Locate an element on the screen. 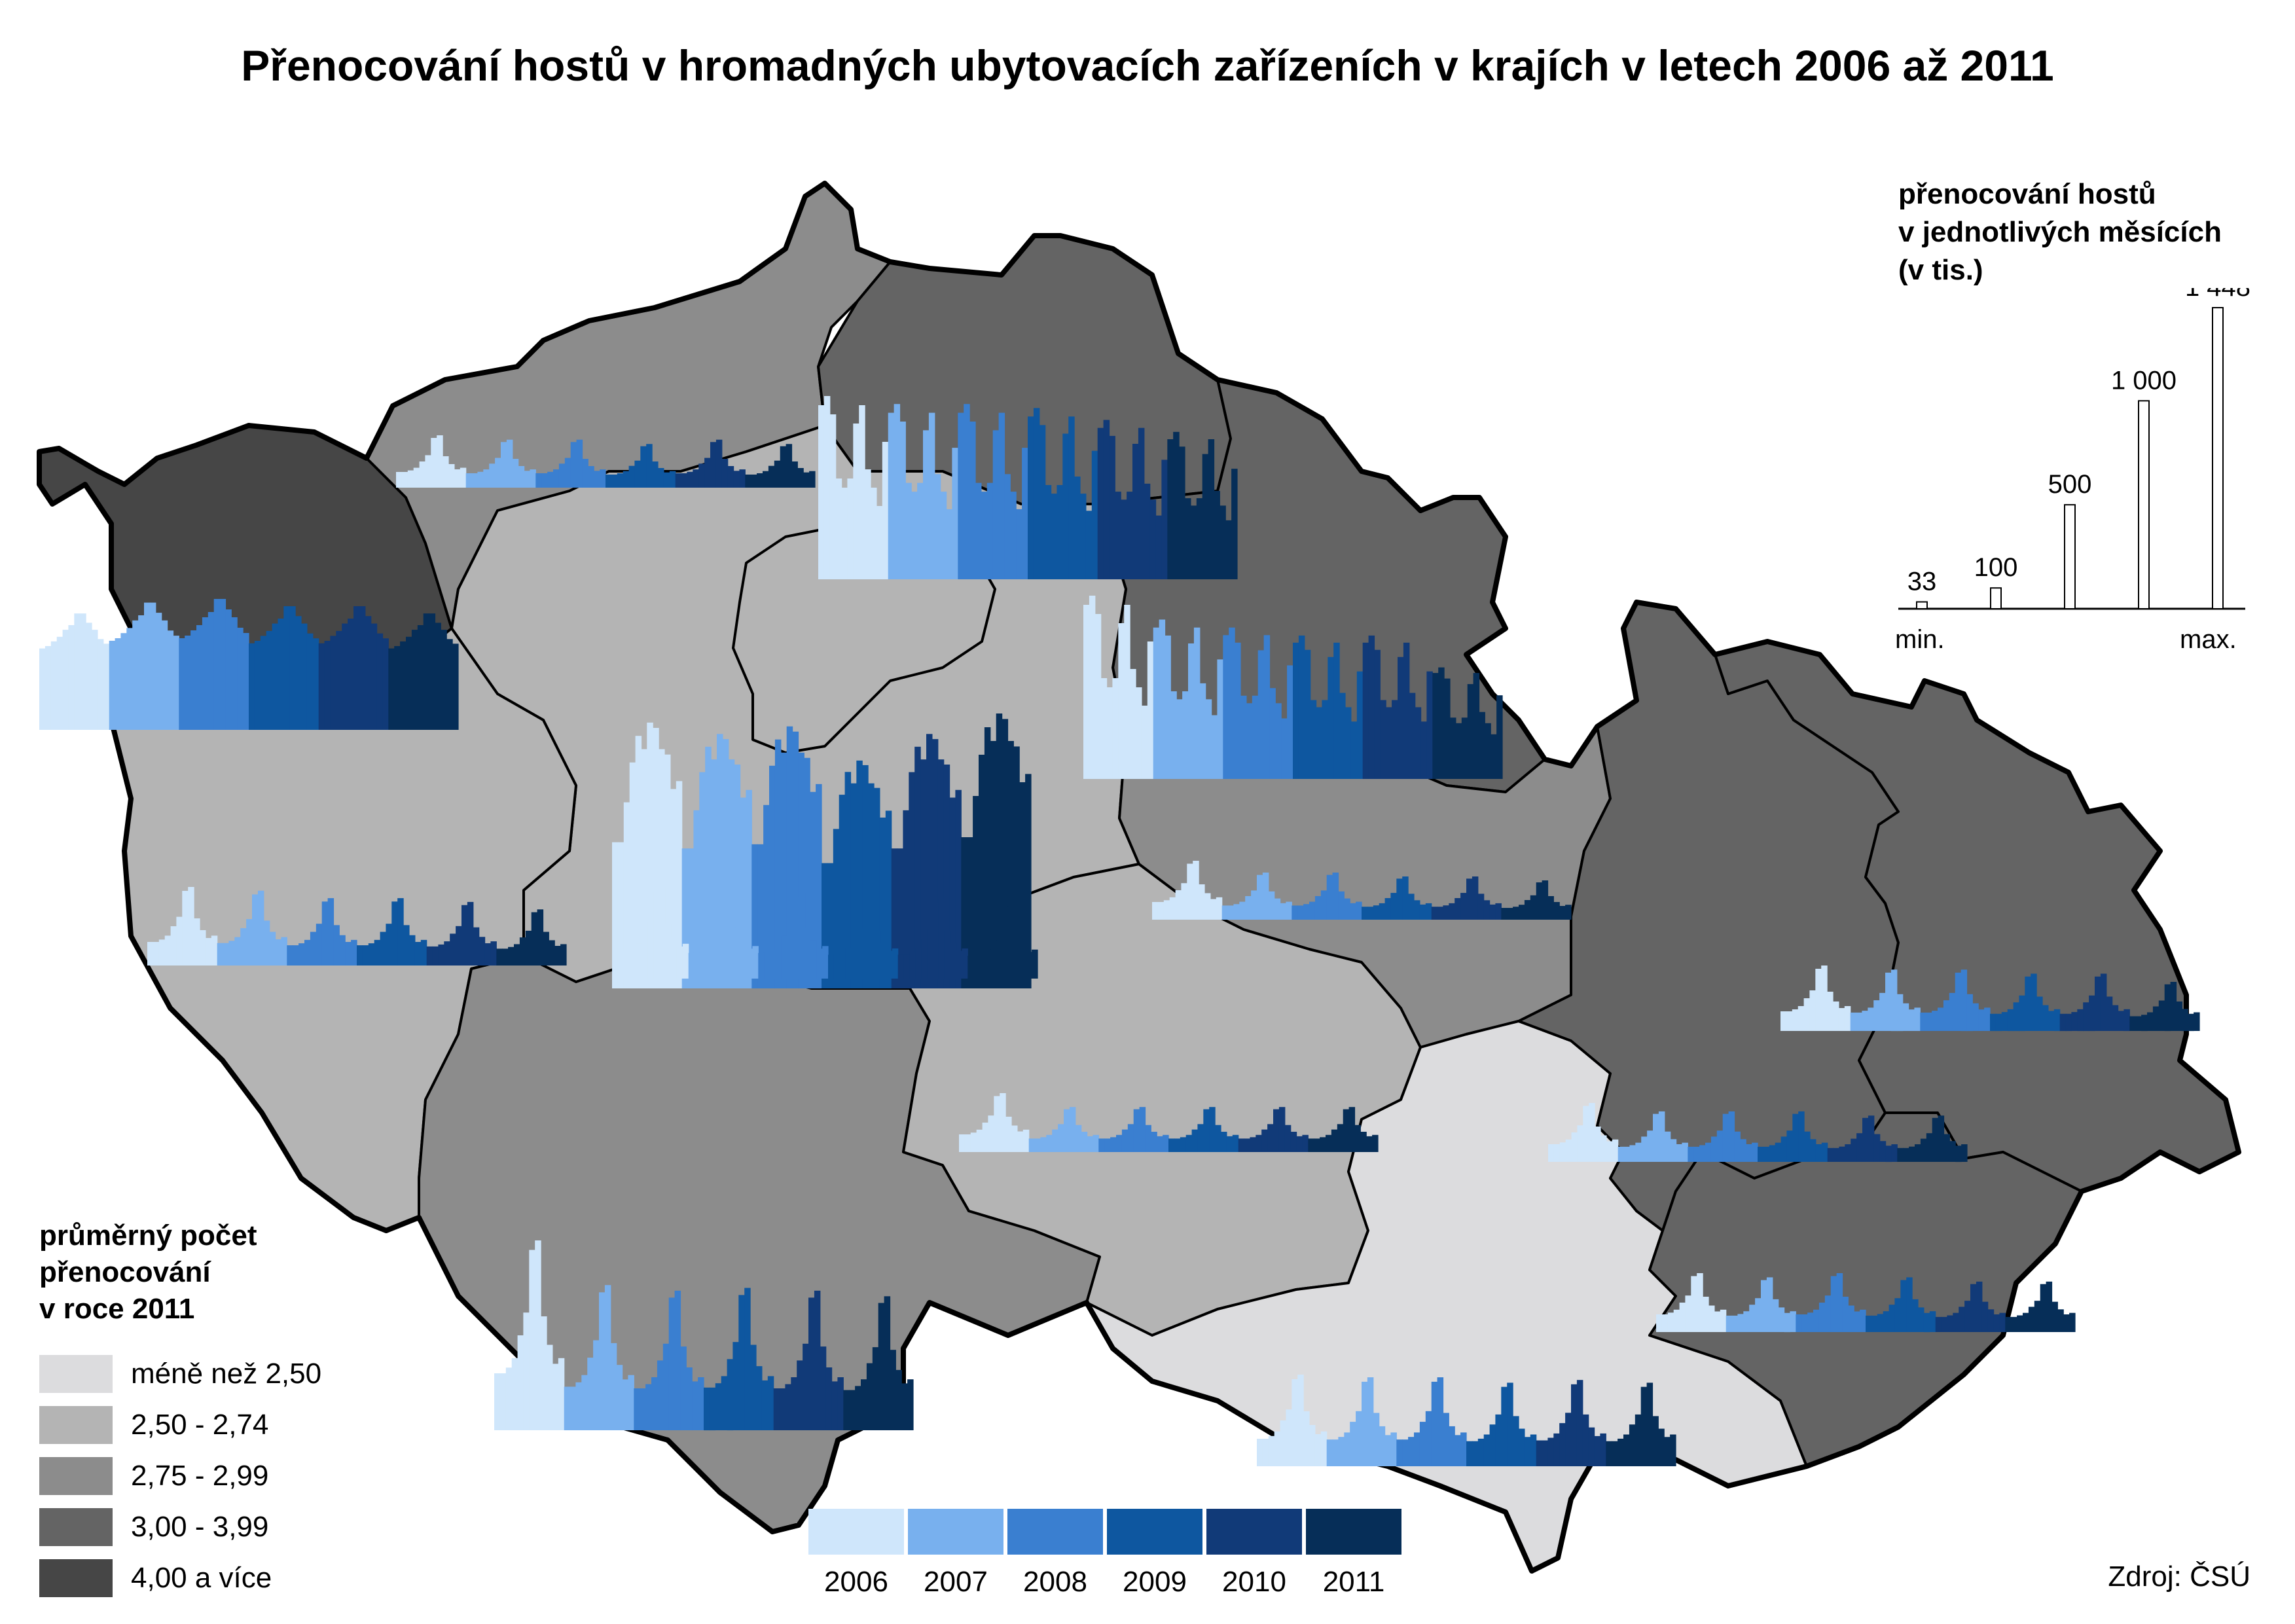  scale-max-label: max. is located at coordinates (2208, 639).